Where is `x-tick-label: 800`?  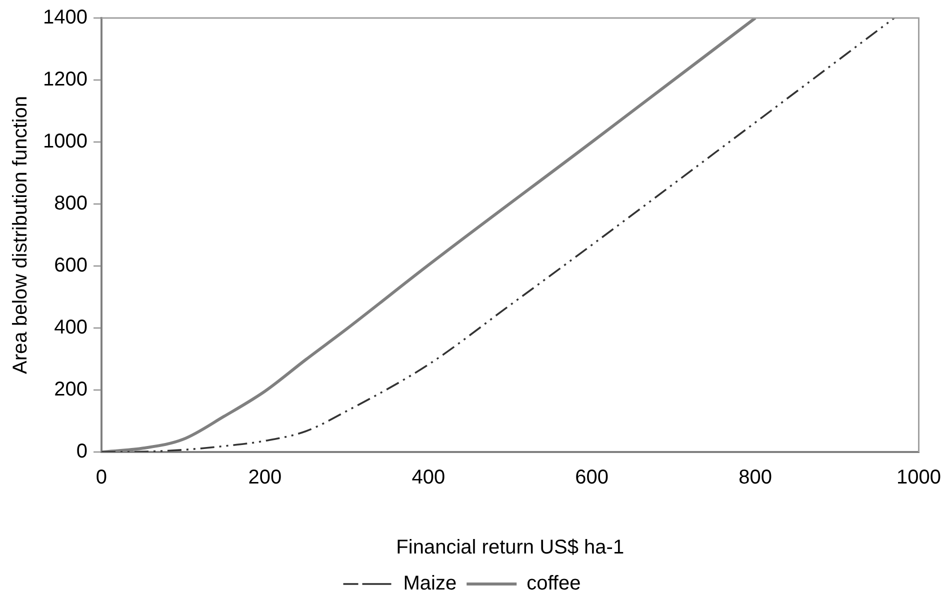
x-tick-label: 800 is located at coordinates (755, 477).